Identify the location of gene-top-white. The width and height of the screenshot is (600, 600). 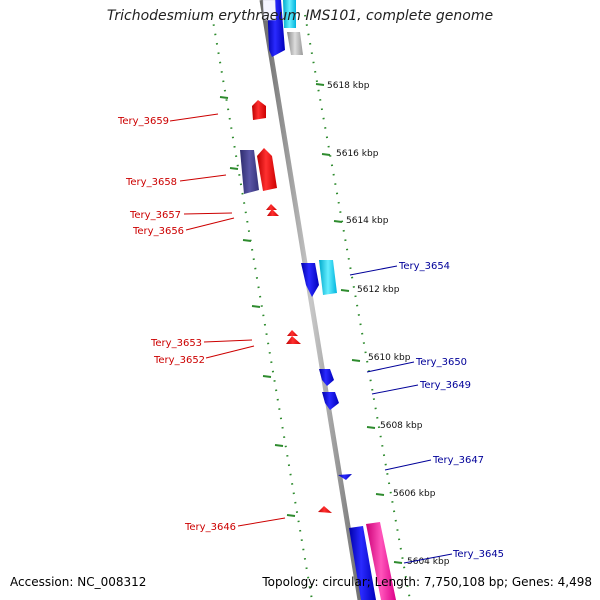
(269, 10).